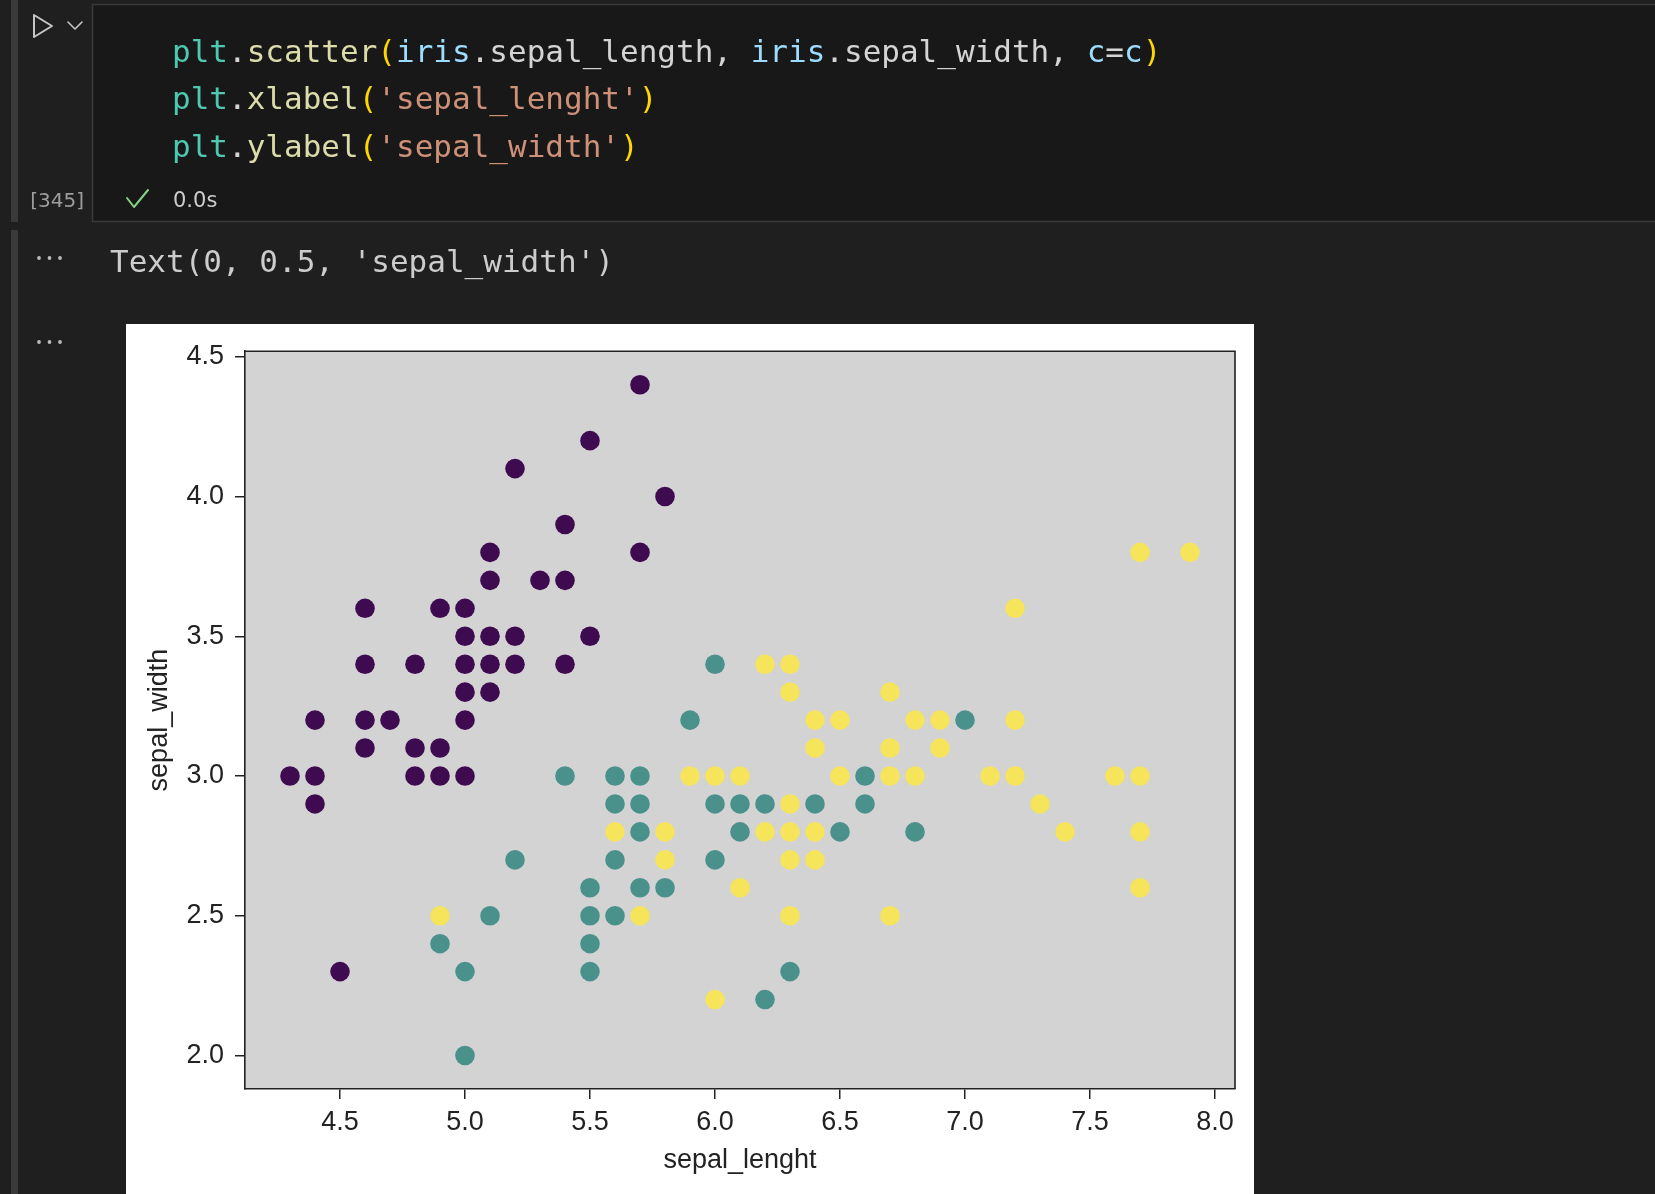 This screenshot has height=1194, width=1655. Describe the element at coordinates (205, 355) in the screenshot. I see `y-tick-label: 4.5` at that location.